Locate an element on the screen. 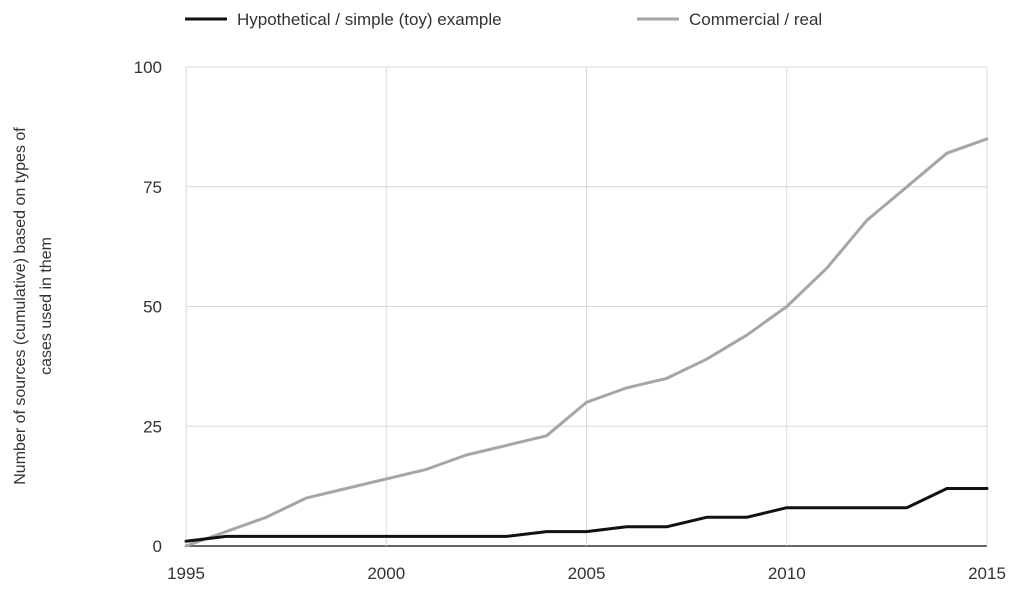  y-tick-label: 0 is located at coordinates (157, 546).